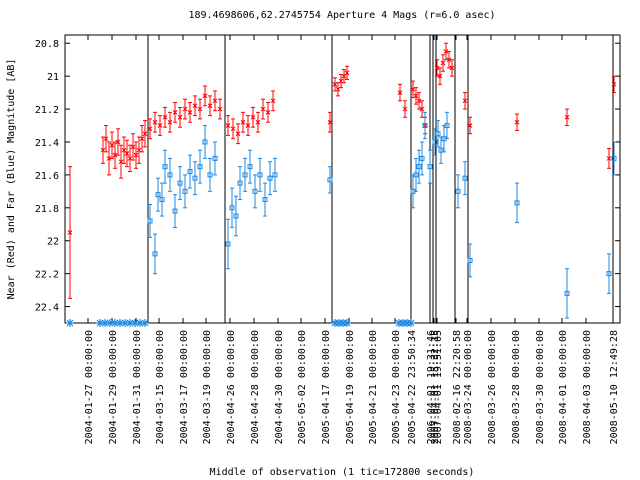  I want to click on y-tick-label: 21, so click(53, 77).